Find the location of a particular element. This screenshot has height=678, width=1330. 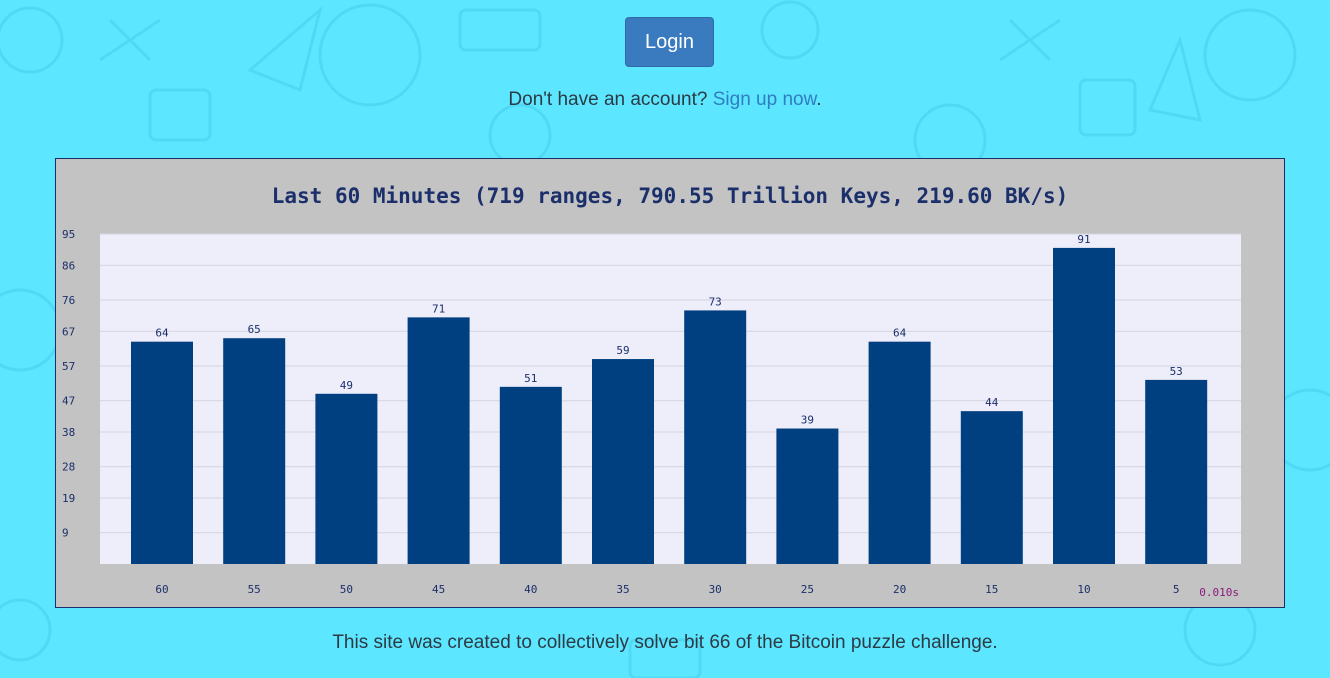

x-tick-label: 40 is located at coordinates (530, 589).